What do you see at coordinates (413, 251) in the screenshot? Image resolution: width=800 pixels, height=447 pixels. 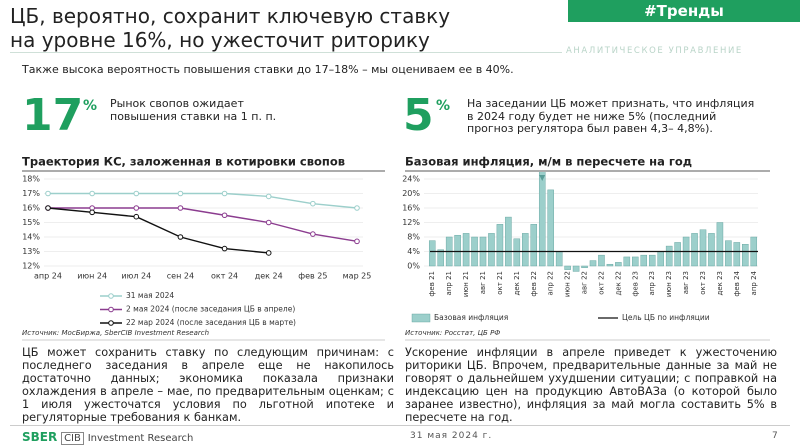 I see `y-tick-label: 4%` at bounding box center [413, 251].